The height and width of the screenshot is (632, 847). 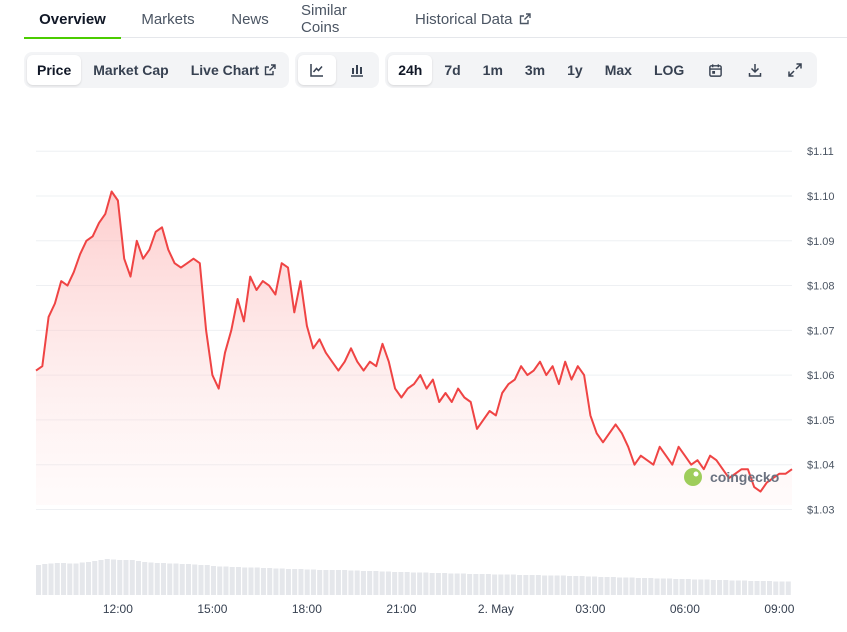 I want to click on x-tick-label: 18:00, so click(x=307, y=609).